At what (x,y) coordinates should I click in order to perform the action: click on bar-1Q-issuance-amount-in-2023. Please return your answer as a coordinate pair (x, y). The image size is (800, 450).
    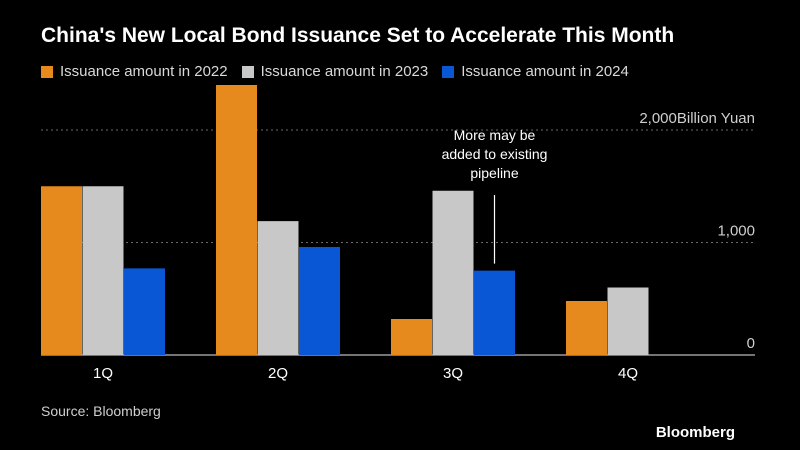
    Looking at the image, I should click on (103, 270).